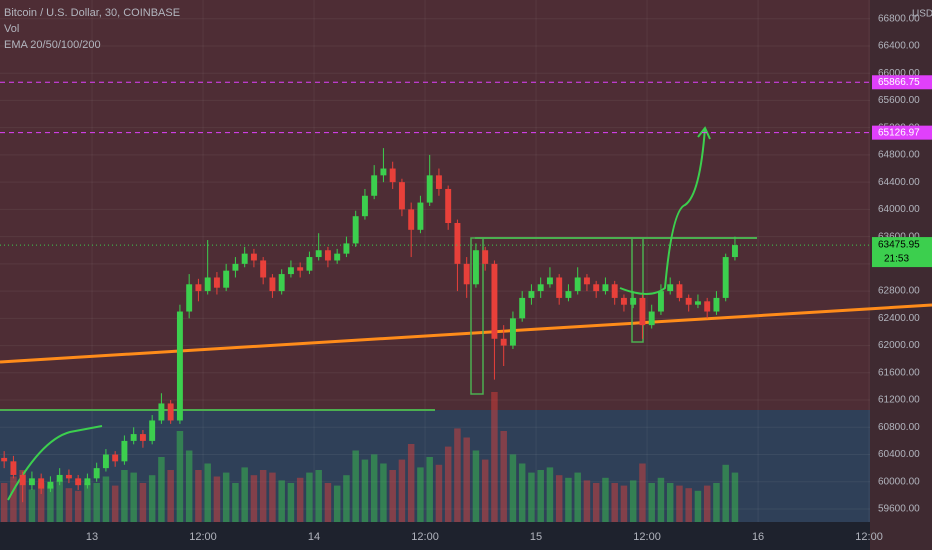  I want to click on range-box, so click(477, 316).